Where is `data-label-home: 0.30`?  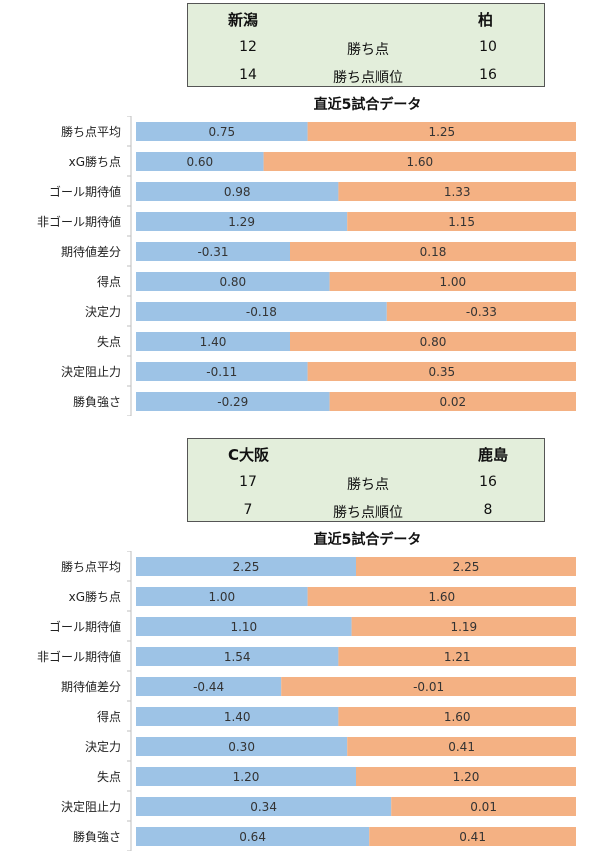
data-label-home: 0.30 is located at coordinates (241, 747).